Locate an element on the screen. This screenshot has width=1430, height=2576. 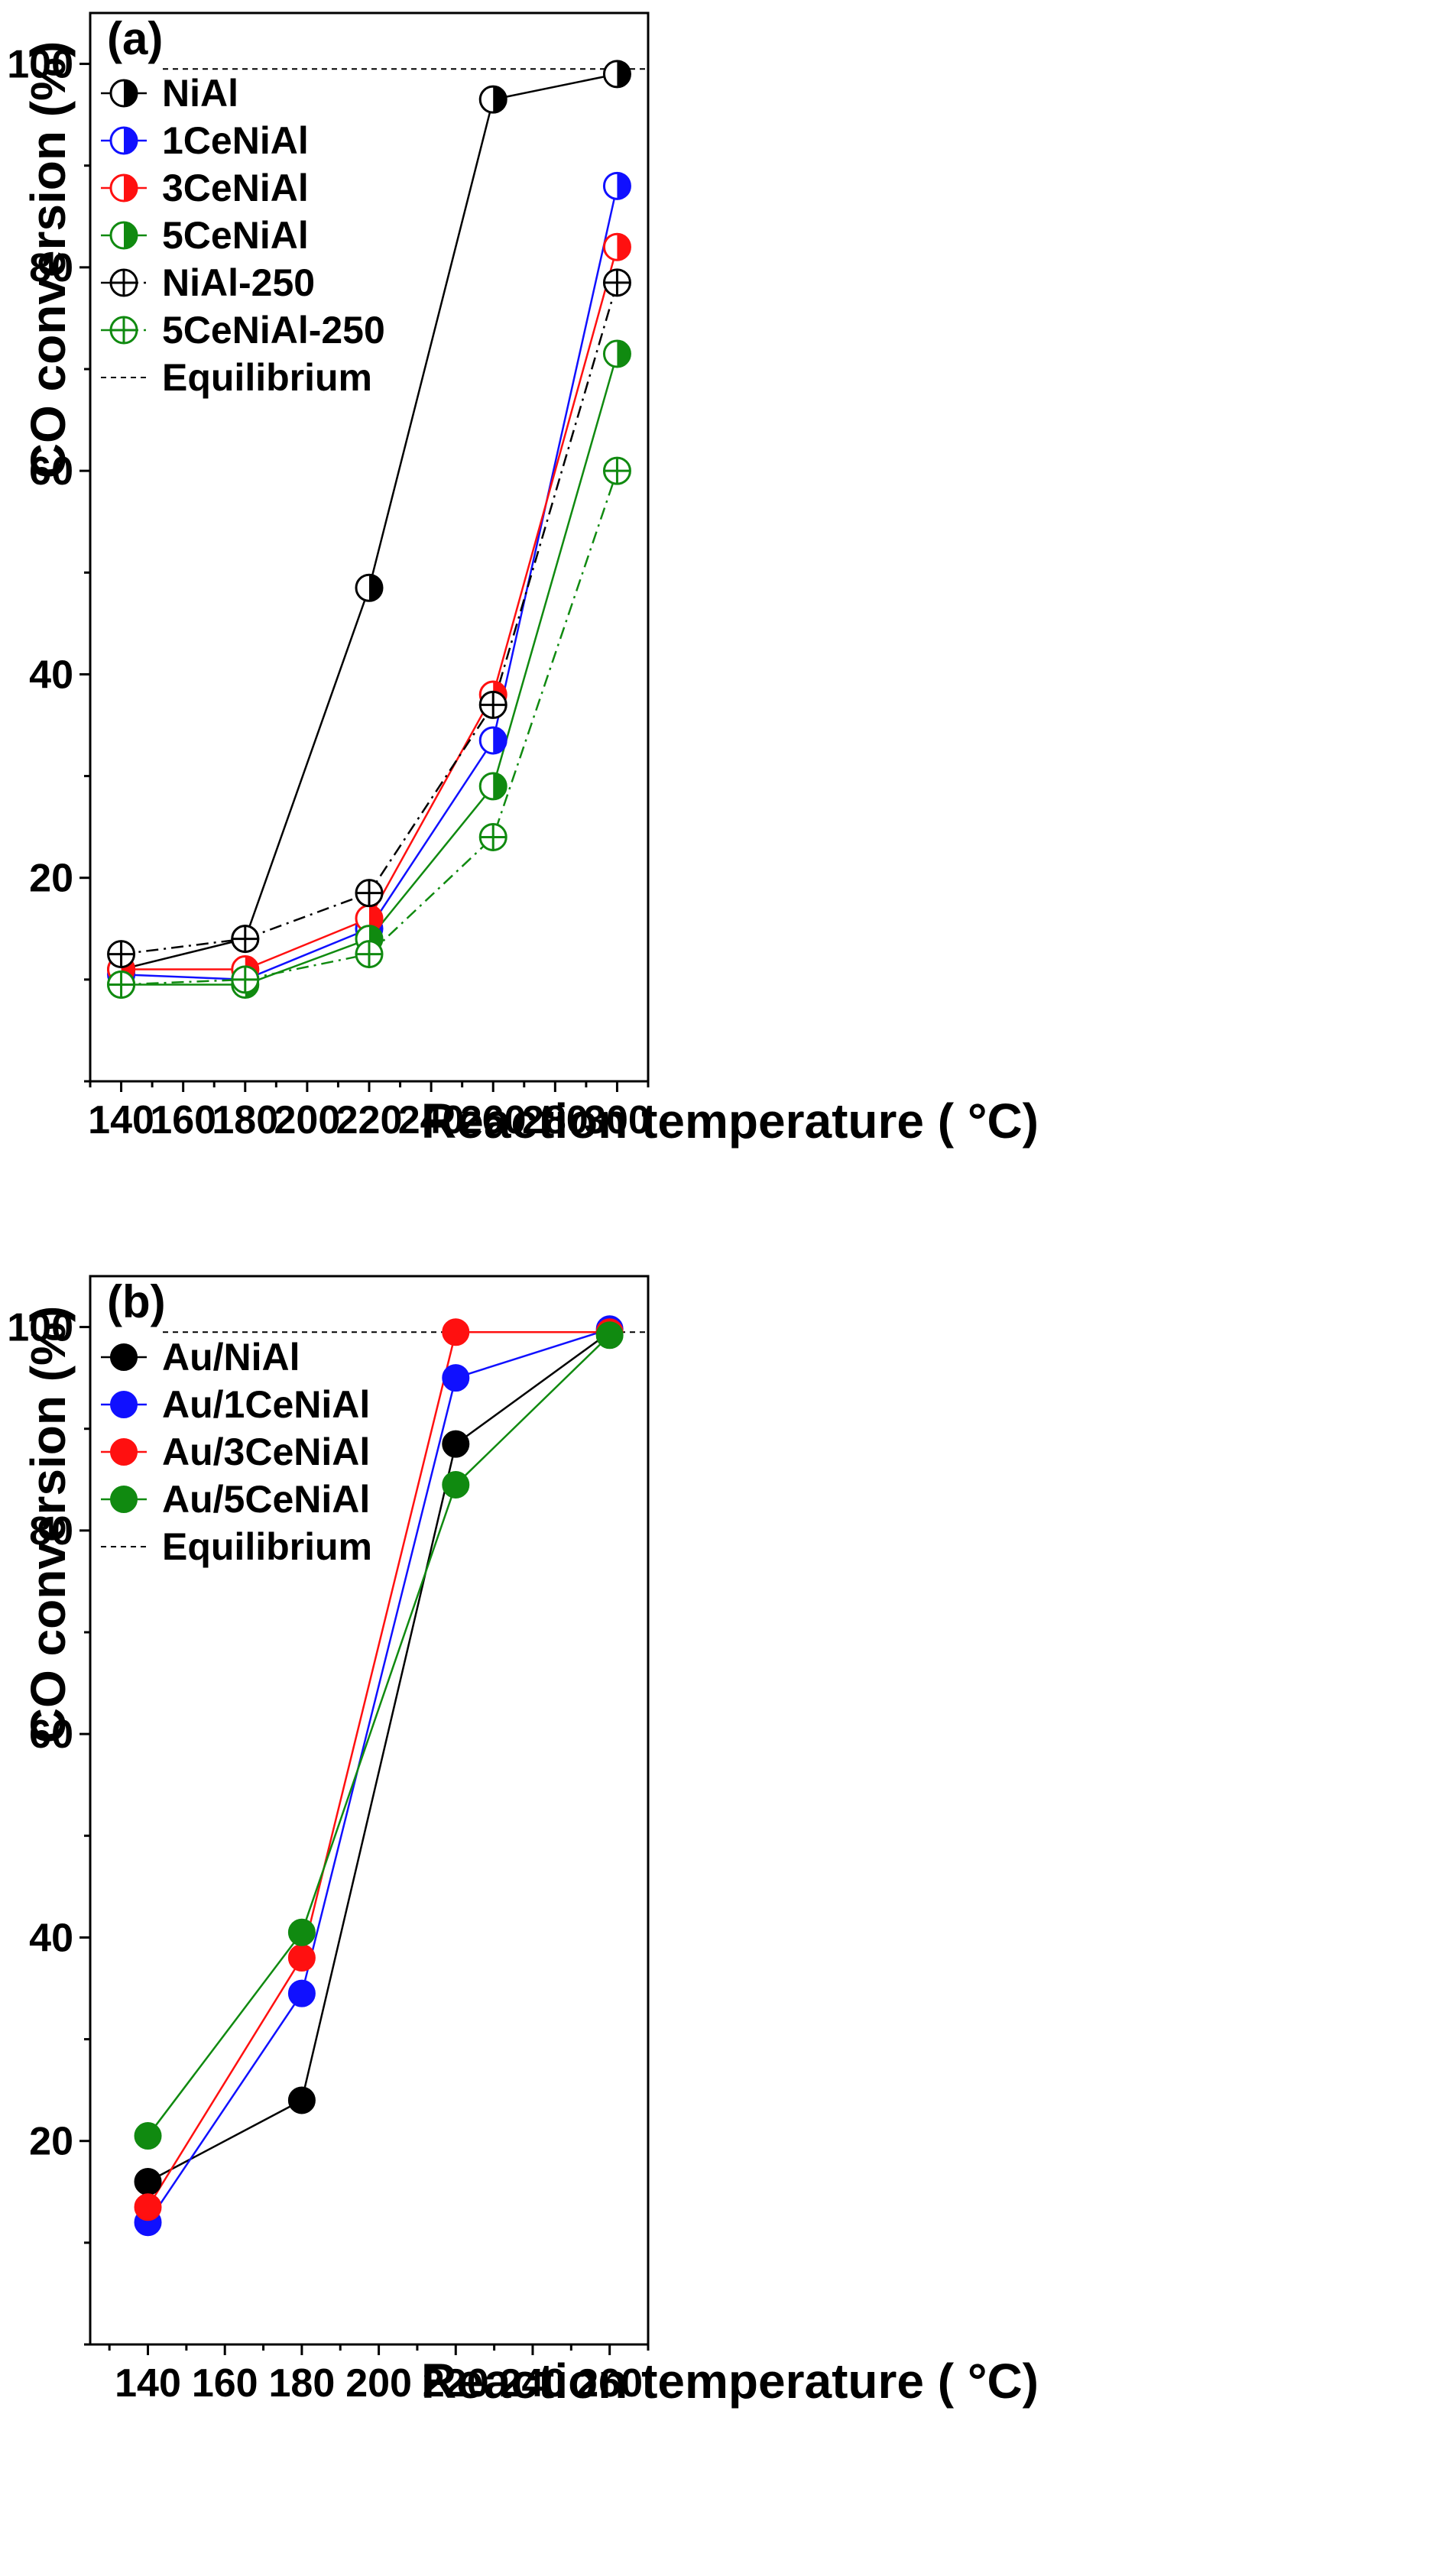
panel-b-series-line-au-3cenial is located at coordinates (378, 1769).